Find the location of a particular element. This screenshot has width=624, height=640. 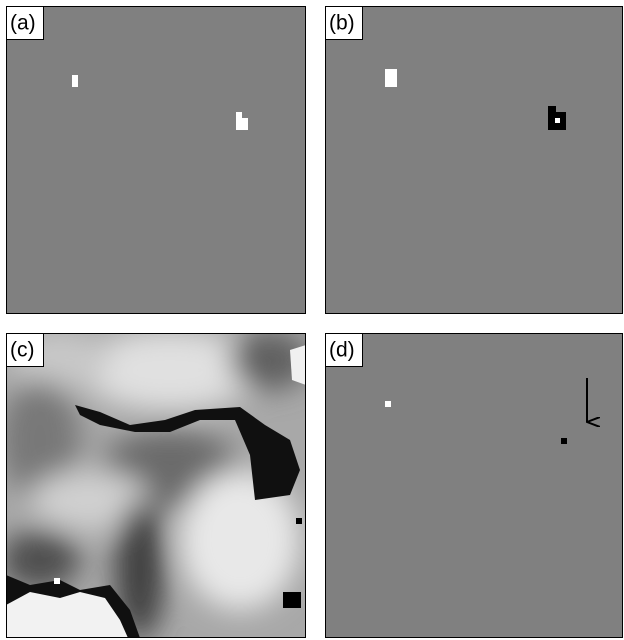

panel-label: (b) is located at coordinates (342, 23).